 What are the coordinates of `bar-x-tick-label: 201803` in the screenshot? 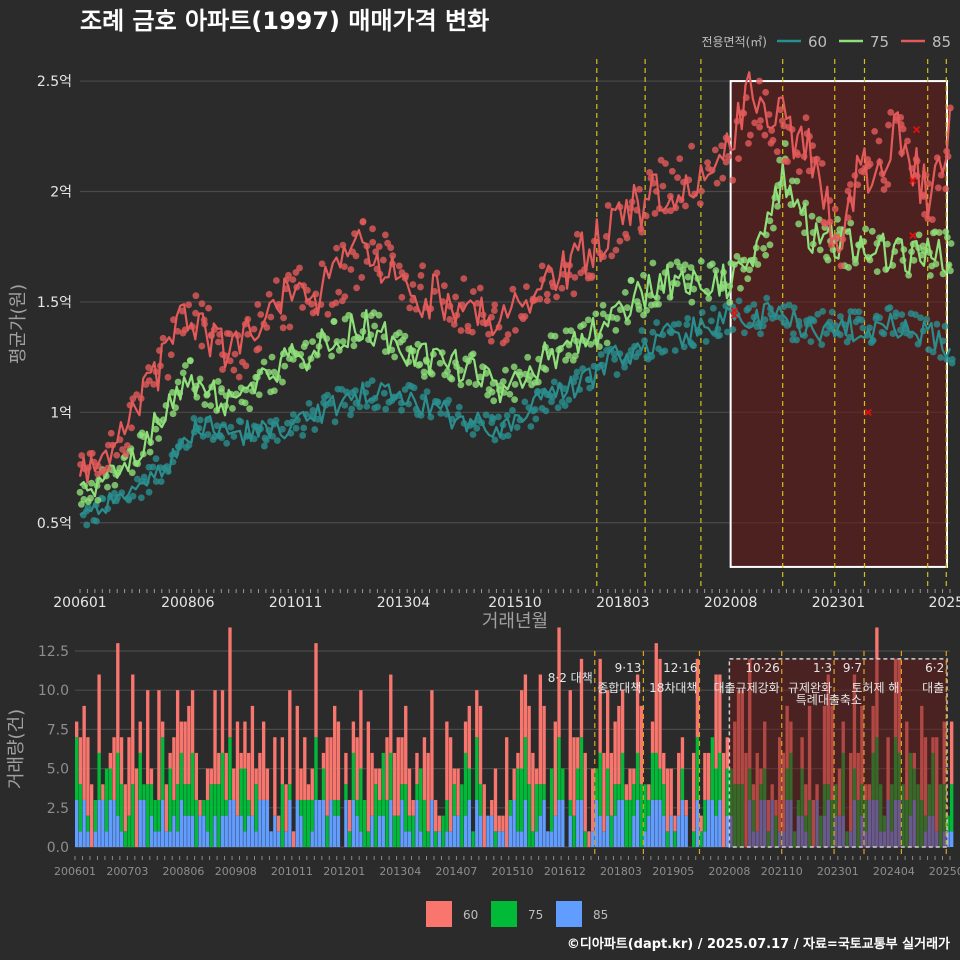 It's located at (621, 871).